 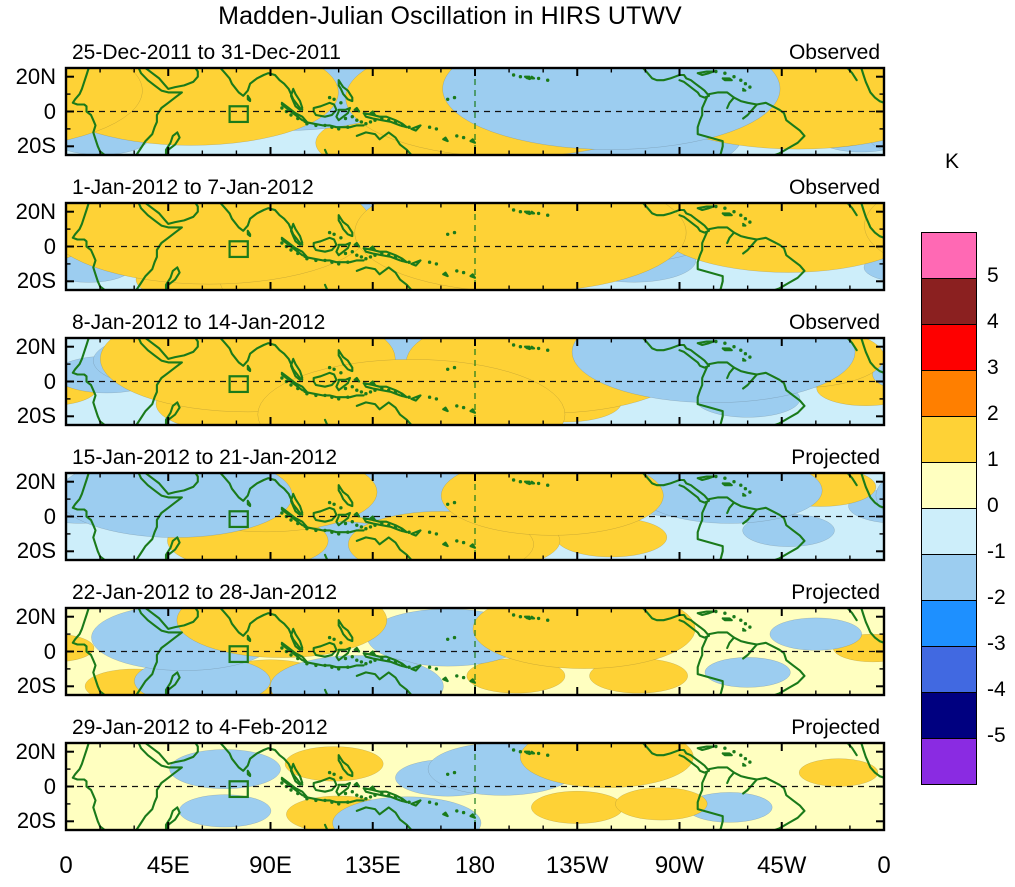 What do you see at coordinates (206, 52) in the screenshot?
I see `panel-date-label-1: 25-Dec-2011 to 31-Dec-2011` at bounding box center [206, 52].